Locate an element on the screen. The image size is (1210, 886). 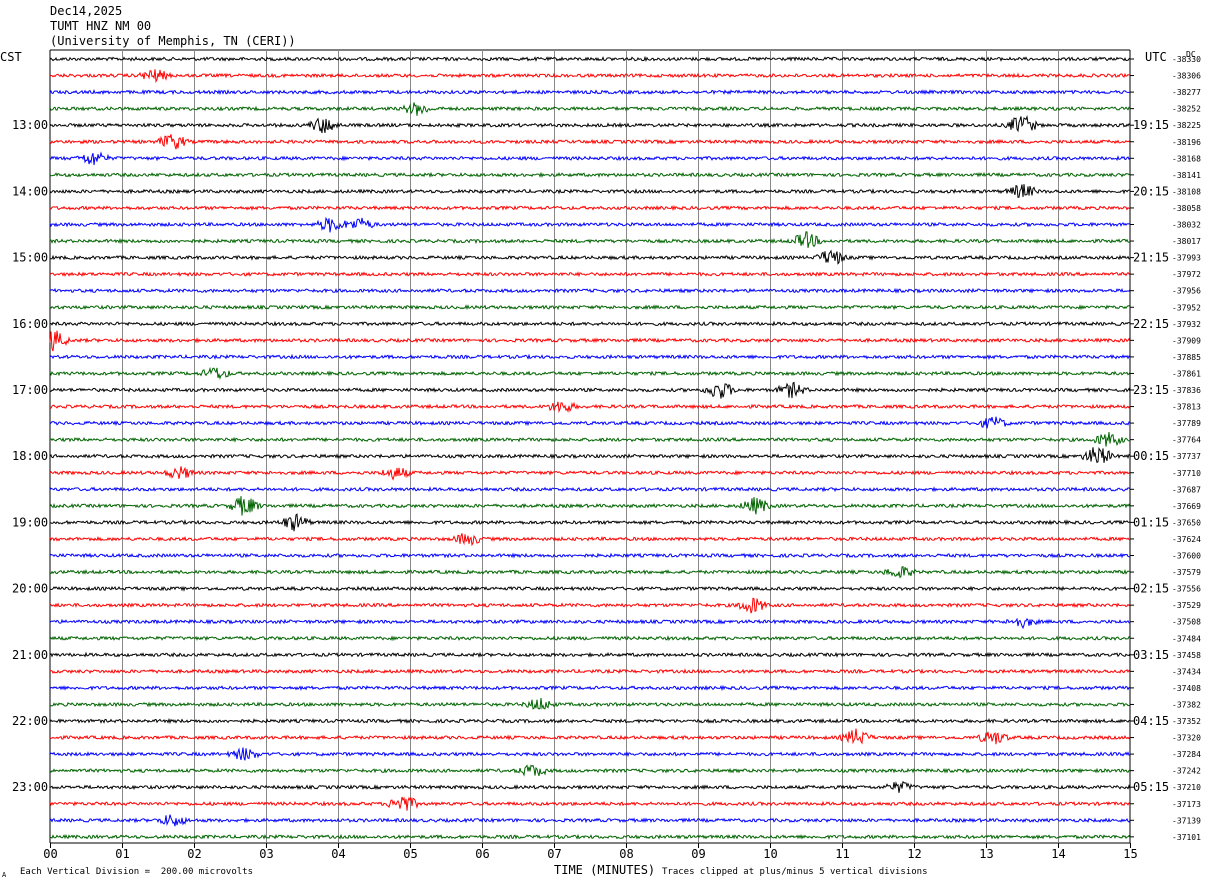
cst-hour-label: 16:00 is located at coordinates (30, 324).